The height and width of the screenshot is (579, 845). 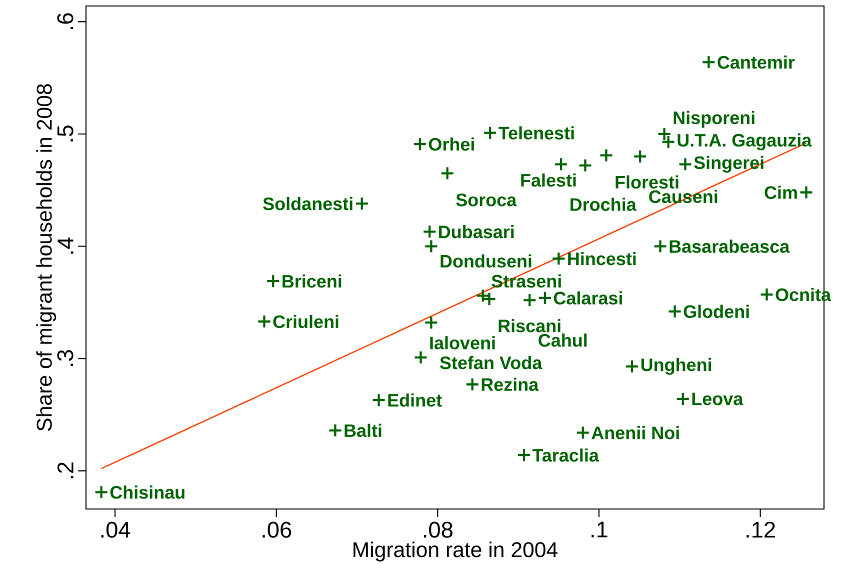 What do you see at coordinates (548, 180) in the screenshot?
I see `annotation: Falesti` at bounding box center [548, 180].